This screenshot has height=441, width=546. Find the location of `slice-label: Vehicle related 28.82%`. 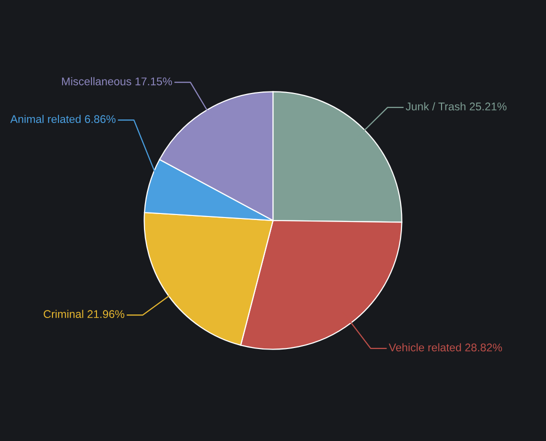

slice-label: Vehicle related 28.82% is located at coordinates (445, 347).